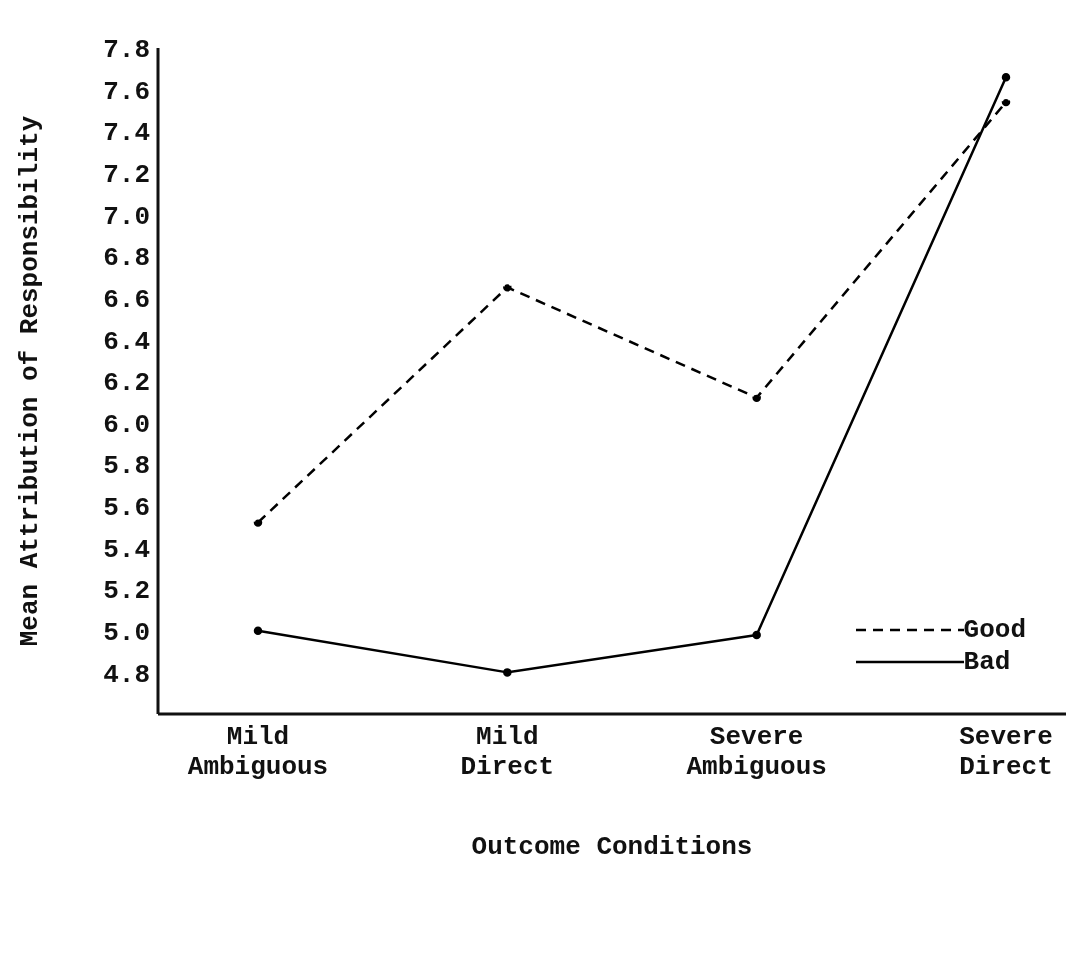 Image resolution: width=1084 pixels, height=958 pixels. Describe the element at coordinates (756, 752) in the screenshot. I see `x-tick-label: Severe Ambiguous` at that location.